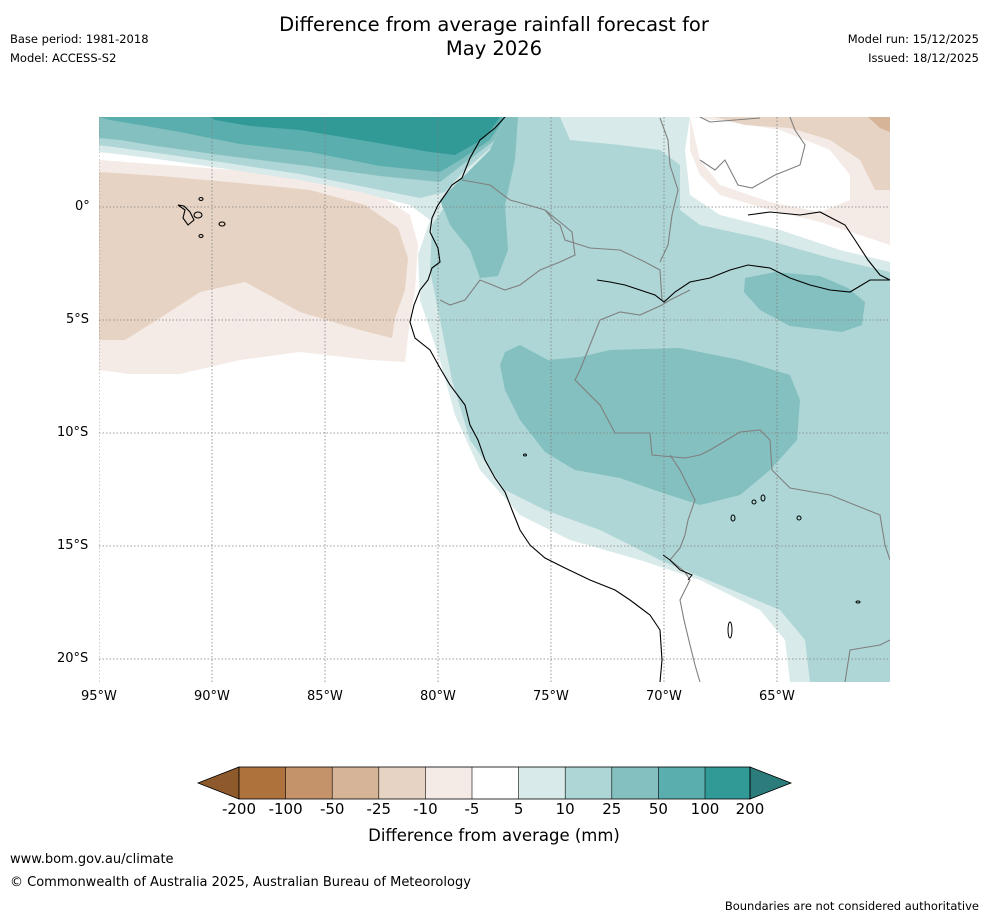 The image size is (988, 919). What do you see at coordinates (82, 206) in the screenshot?
I see `lat-label-0: 0°` at bounding box center [82, 206].